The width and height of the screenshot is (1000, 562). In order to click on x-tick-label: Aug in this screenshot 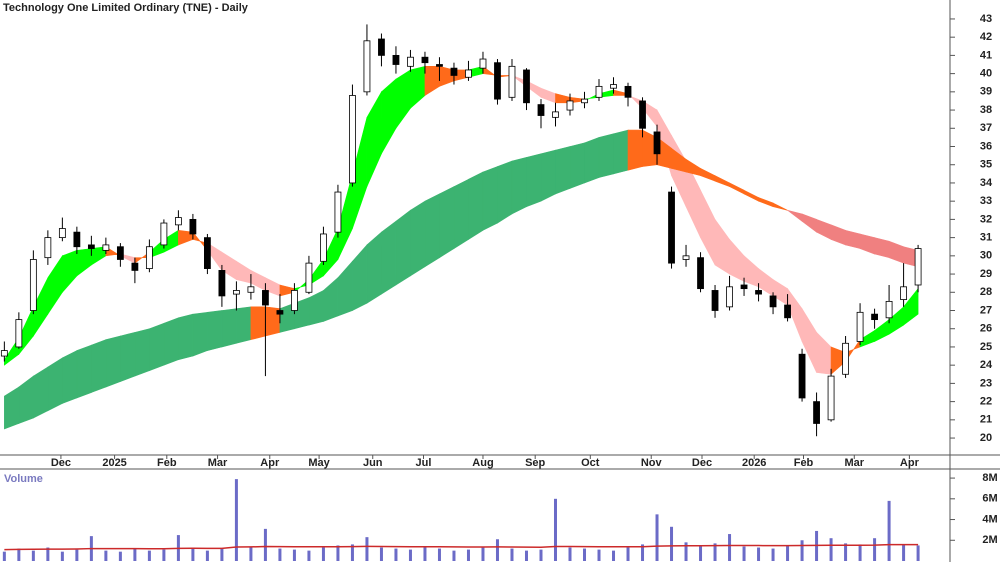, I will do `click(482, 463)`.